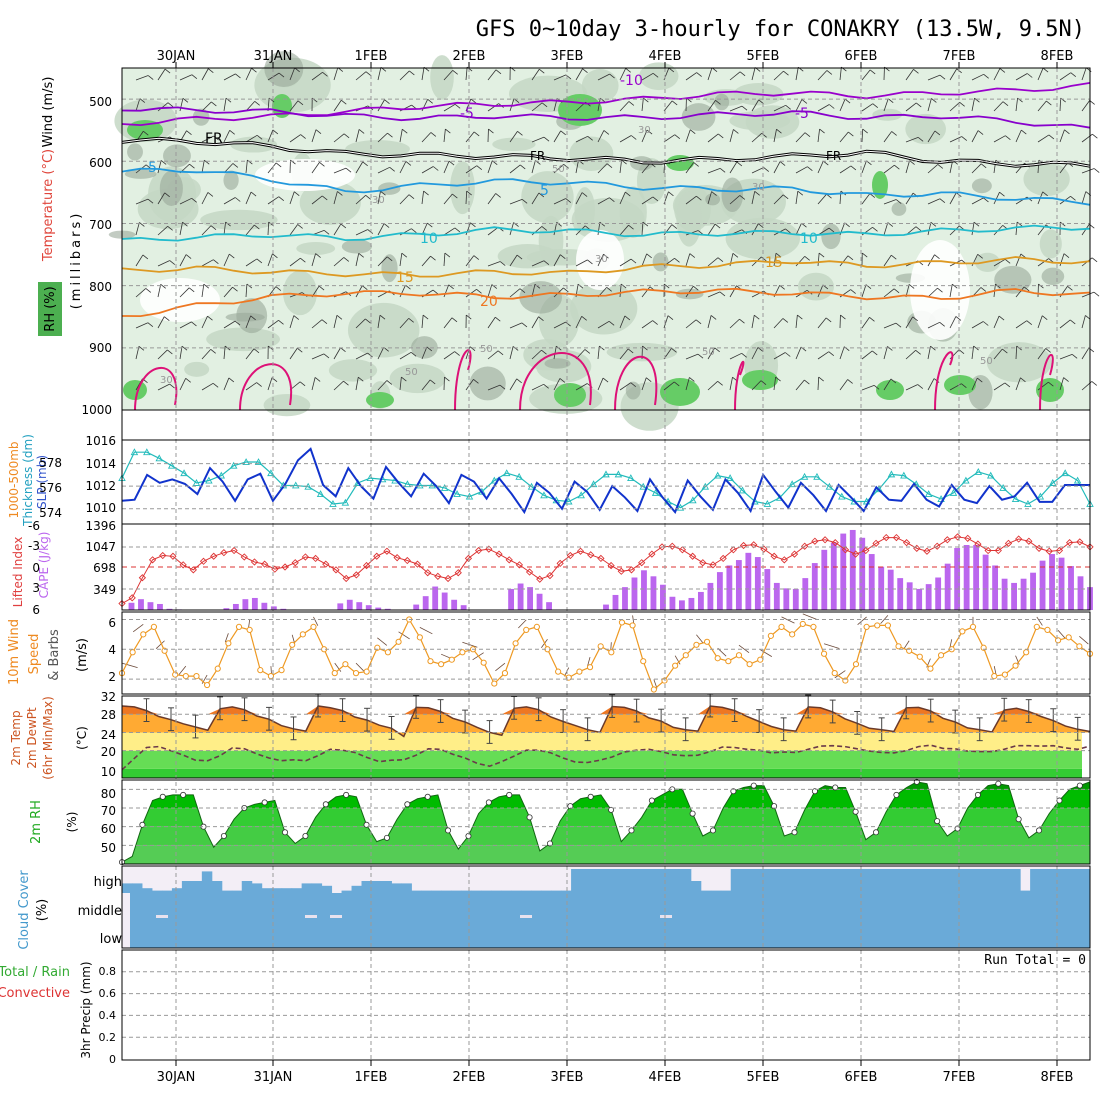  I want to click on pressure-tick-label: 700, so click(100, 225).